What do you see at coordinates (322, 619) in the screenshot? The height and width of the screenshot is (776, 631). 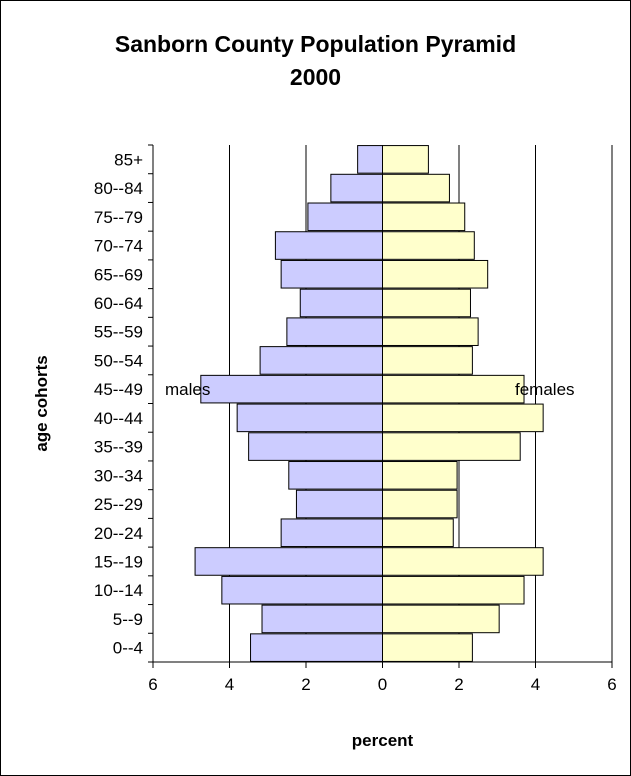 I see `males-bar-5--9` at bounding box center [322, 619].